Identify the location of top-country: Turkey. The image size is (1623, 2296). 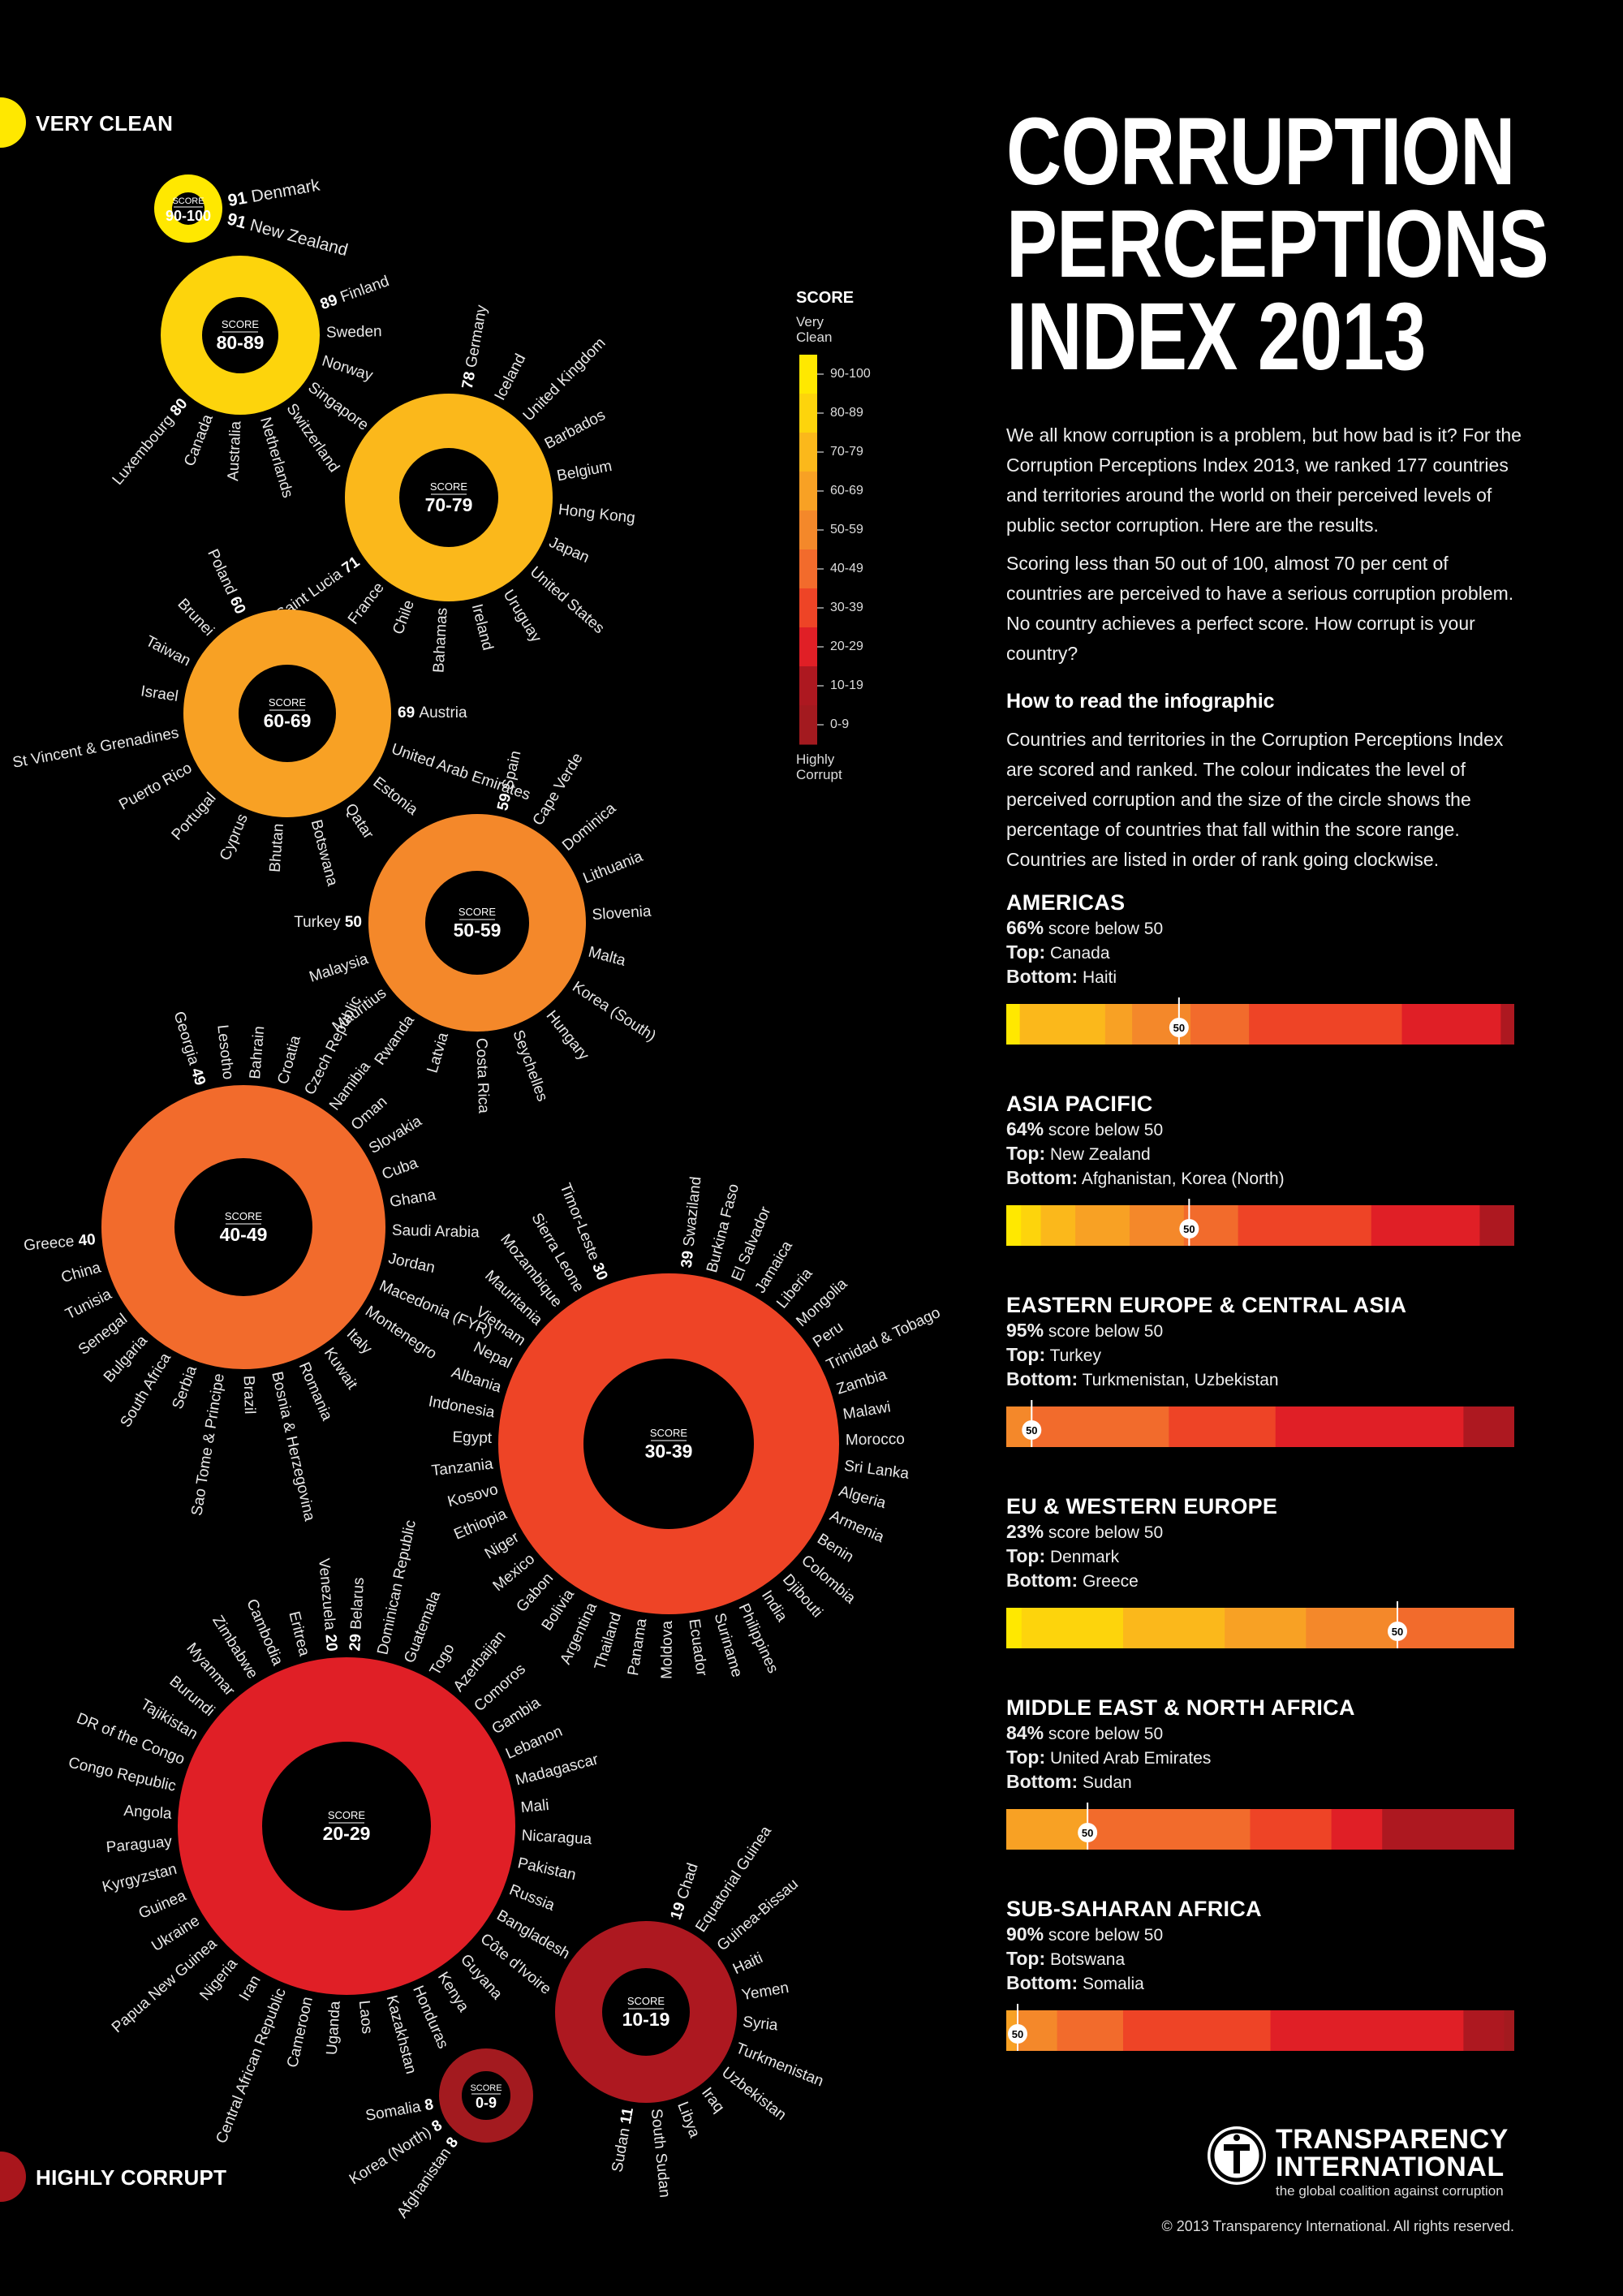
(1073, 1355).